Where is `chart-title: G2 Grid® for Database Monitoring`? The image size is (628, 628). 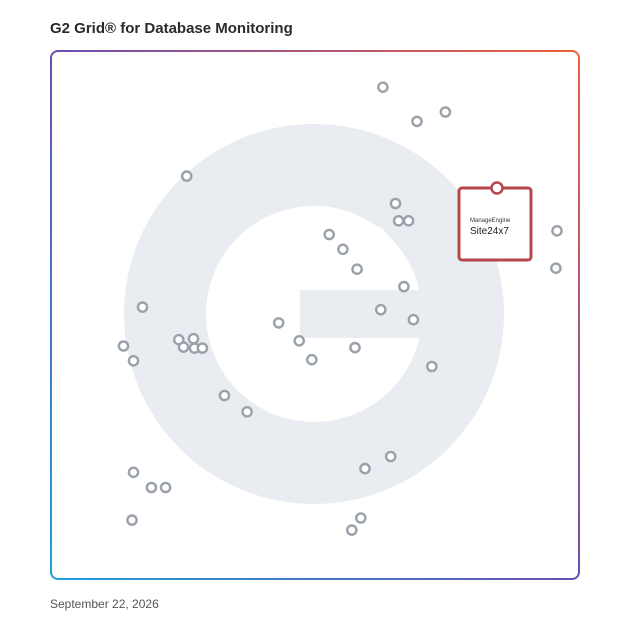
chart-title: G2 Grid® for Database Monitoring is located at coordinates (171, 28).